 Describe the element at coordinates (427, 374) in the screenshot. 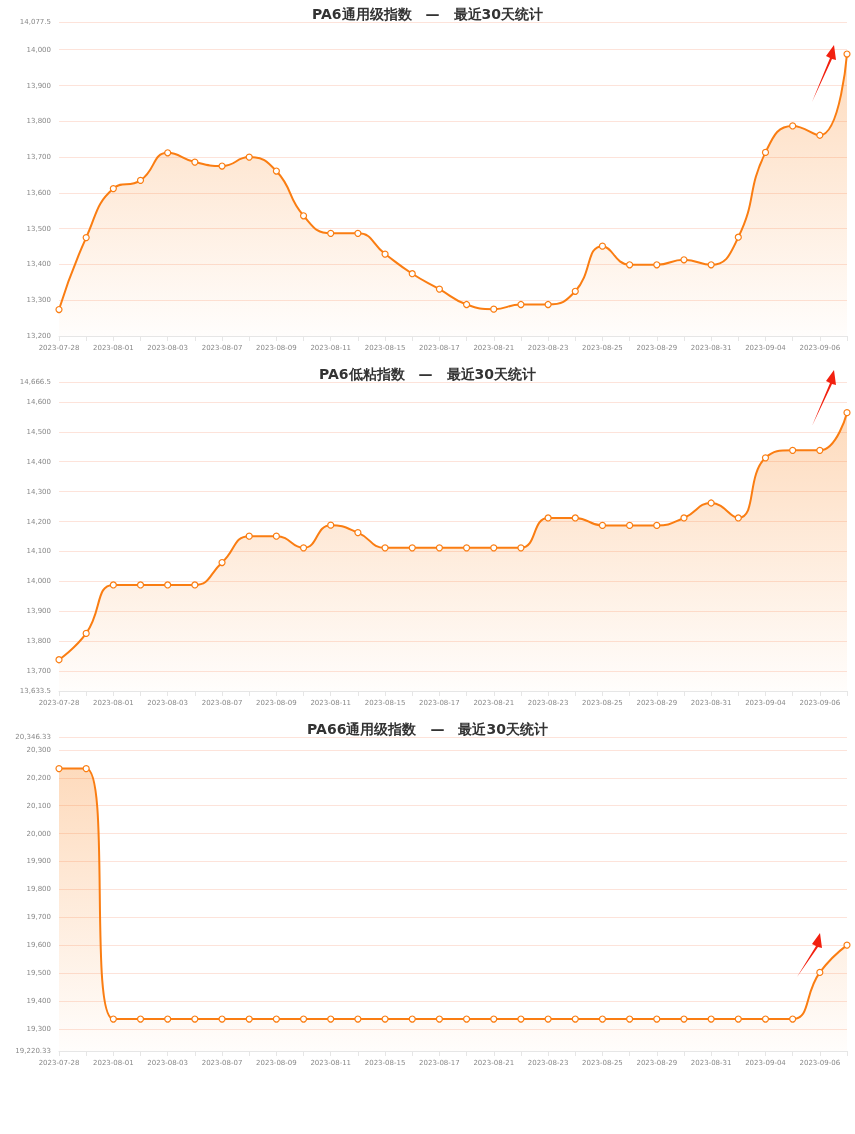

I see `chart-title: PA6低粘指数 — 最近30天统计` at that location.